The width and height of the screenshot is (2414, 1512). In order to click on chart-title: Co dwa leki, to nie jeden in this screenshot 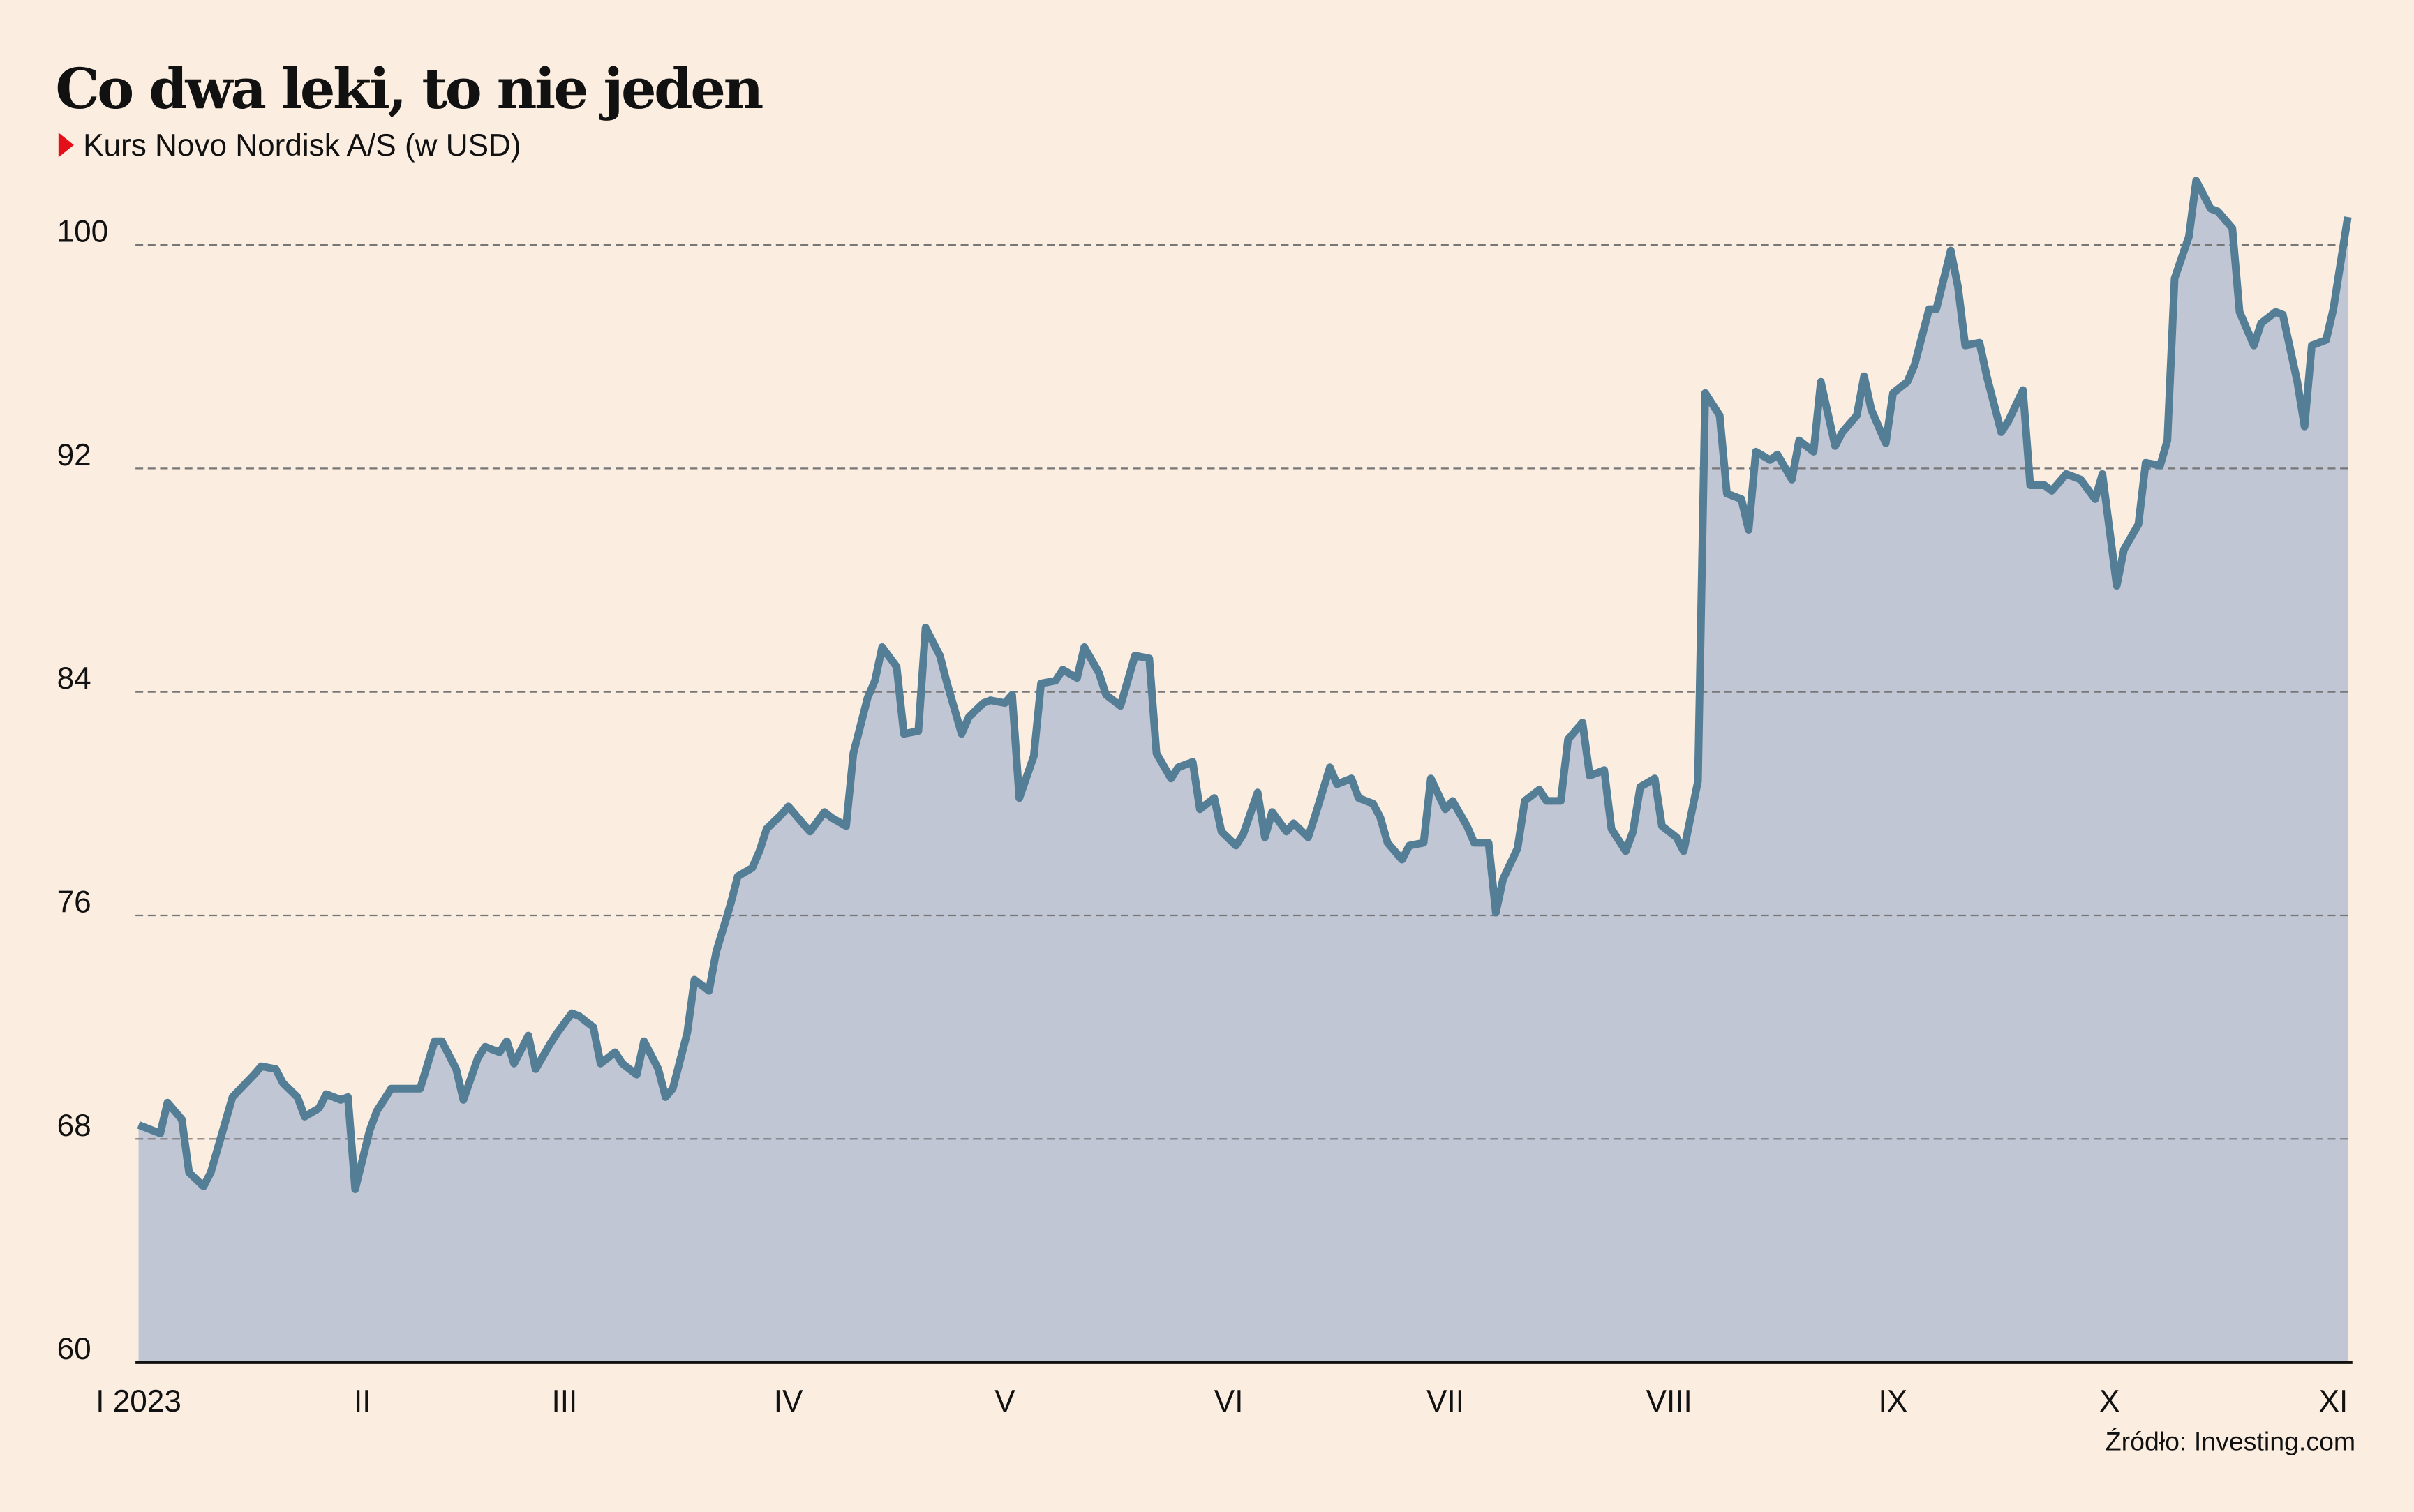, I will do `click(408, 88)`.